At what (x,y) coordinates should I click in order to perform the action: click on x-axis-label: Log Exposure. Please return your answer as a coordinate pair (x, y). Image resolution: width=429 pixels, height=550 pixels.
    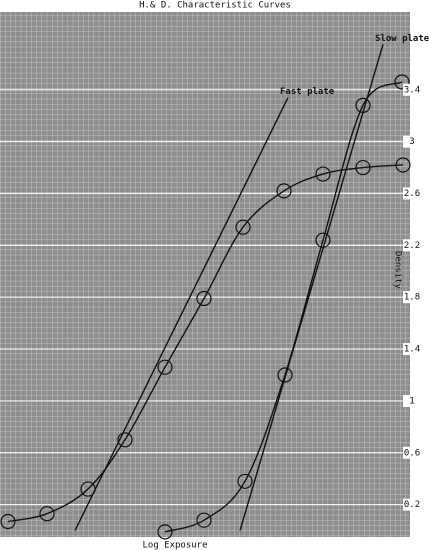
    Looking at the image, I should click on (174, 545).